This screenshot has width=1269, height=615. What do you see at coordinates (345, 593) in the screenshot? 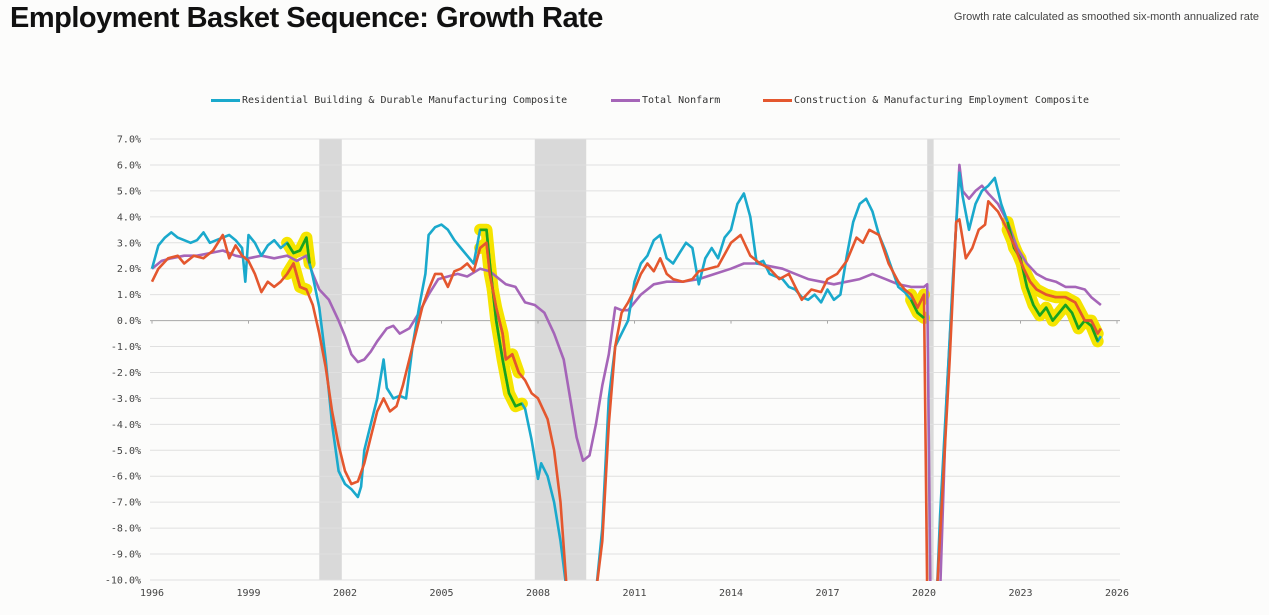
I see `x-tick-label: 2002` at bounding box center [345, 593].